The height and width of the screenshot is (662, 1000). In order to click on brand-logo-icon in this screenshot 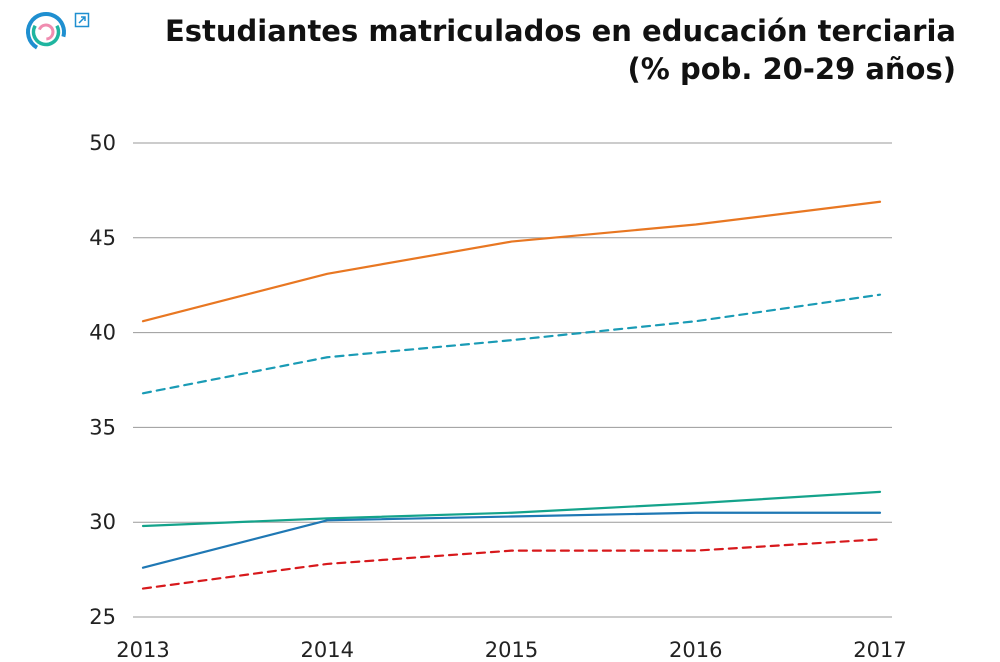, I will do `click(47, 32)`.